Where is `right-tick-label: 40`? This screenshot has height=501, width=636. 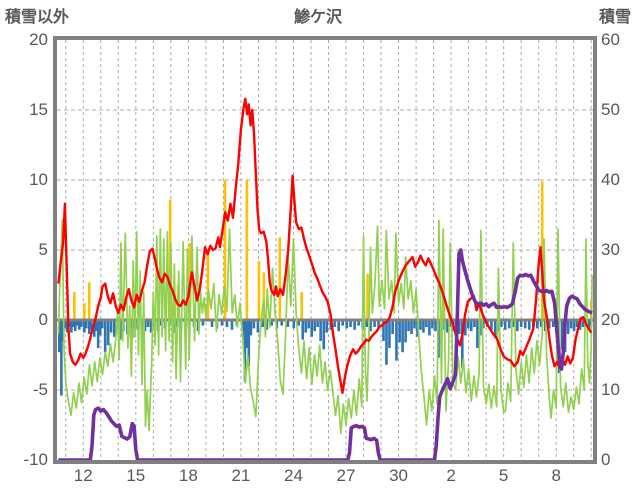 right-tick-label: 40 is located at coordinates (610, 179).